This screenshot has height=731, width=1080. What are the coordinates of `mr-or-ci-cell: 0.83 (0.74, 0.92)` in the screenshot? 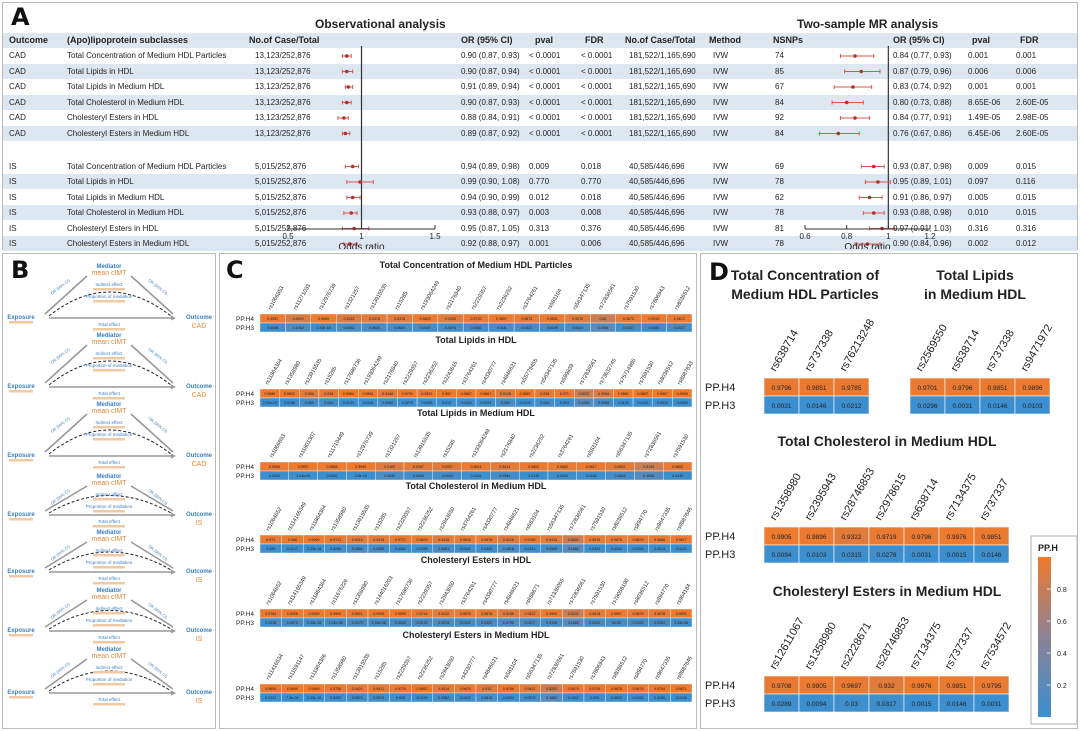 It's located at (922, 86).